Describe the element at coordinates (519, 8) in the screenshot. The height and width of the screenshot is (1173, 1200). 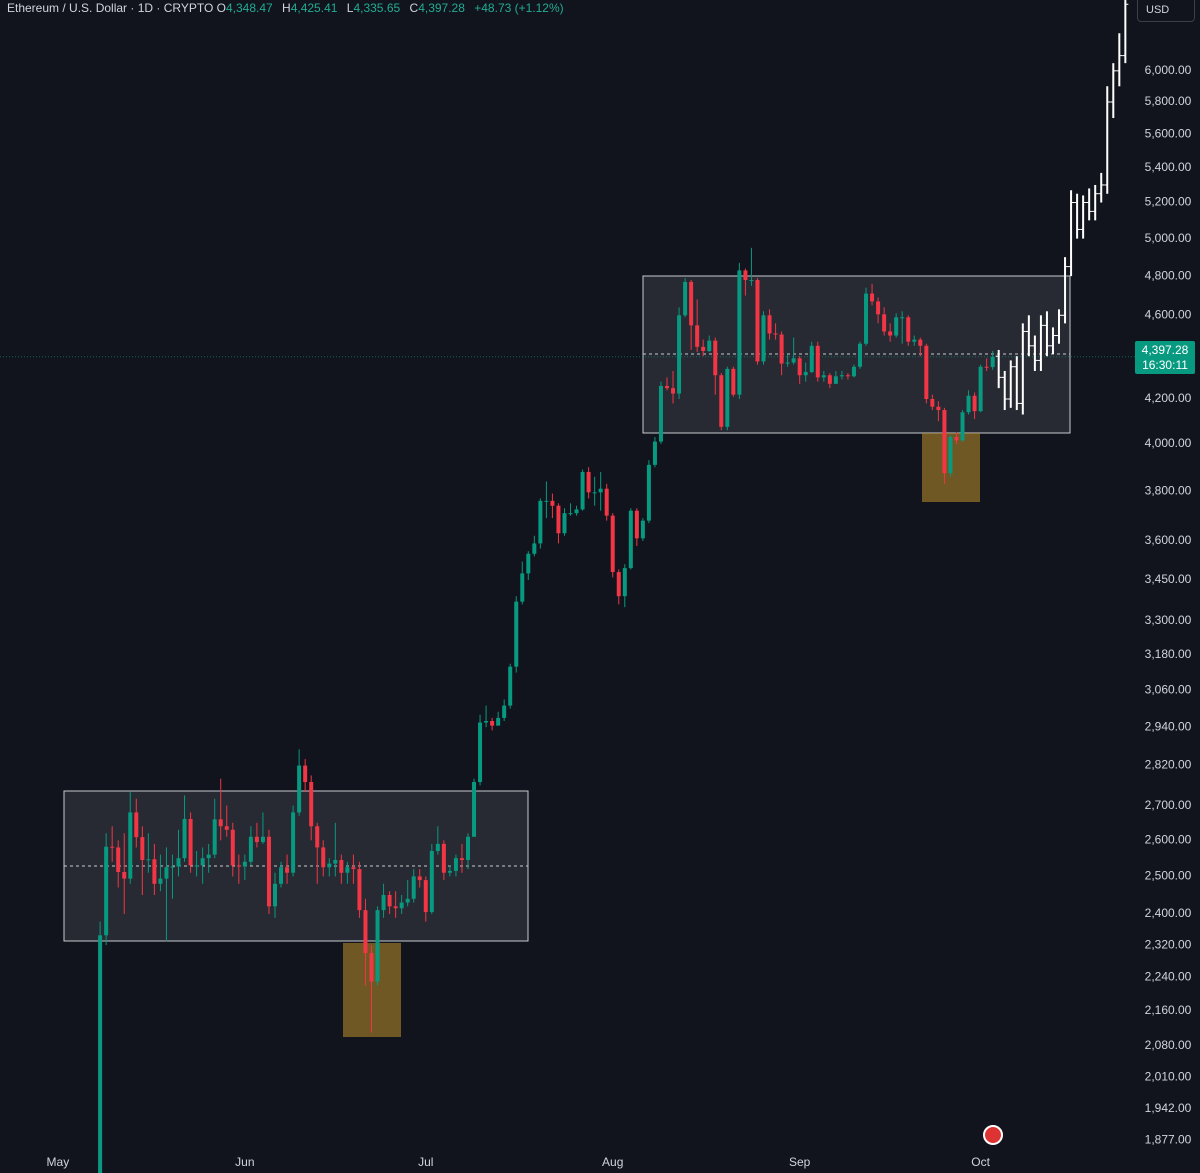
I see `change: +48.73 (+1.12%)` at that location.